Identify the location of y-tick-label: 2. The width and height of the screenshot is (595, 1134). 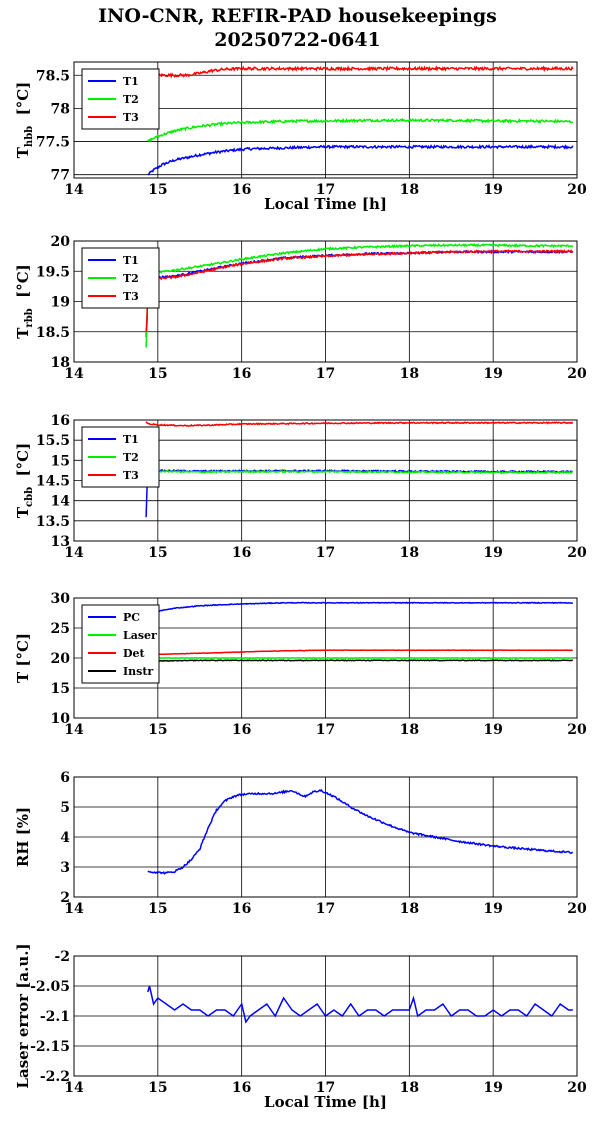
(65, 898).